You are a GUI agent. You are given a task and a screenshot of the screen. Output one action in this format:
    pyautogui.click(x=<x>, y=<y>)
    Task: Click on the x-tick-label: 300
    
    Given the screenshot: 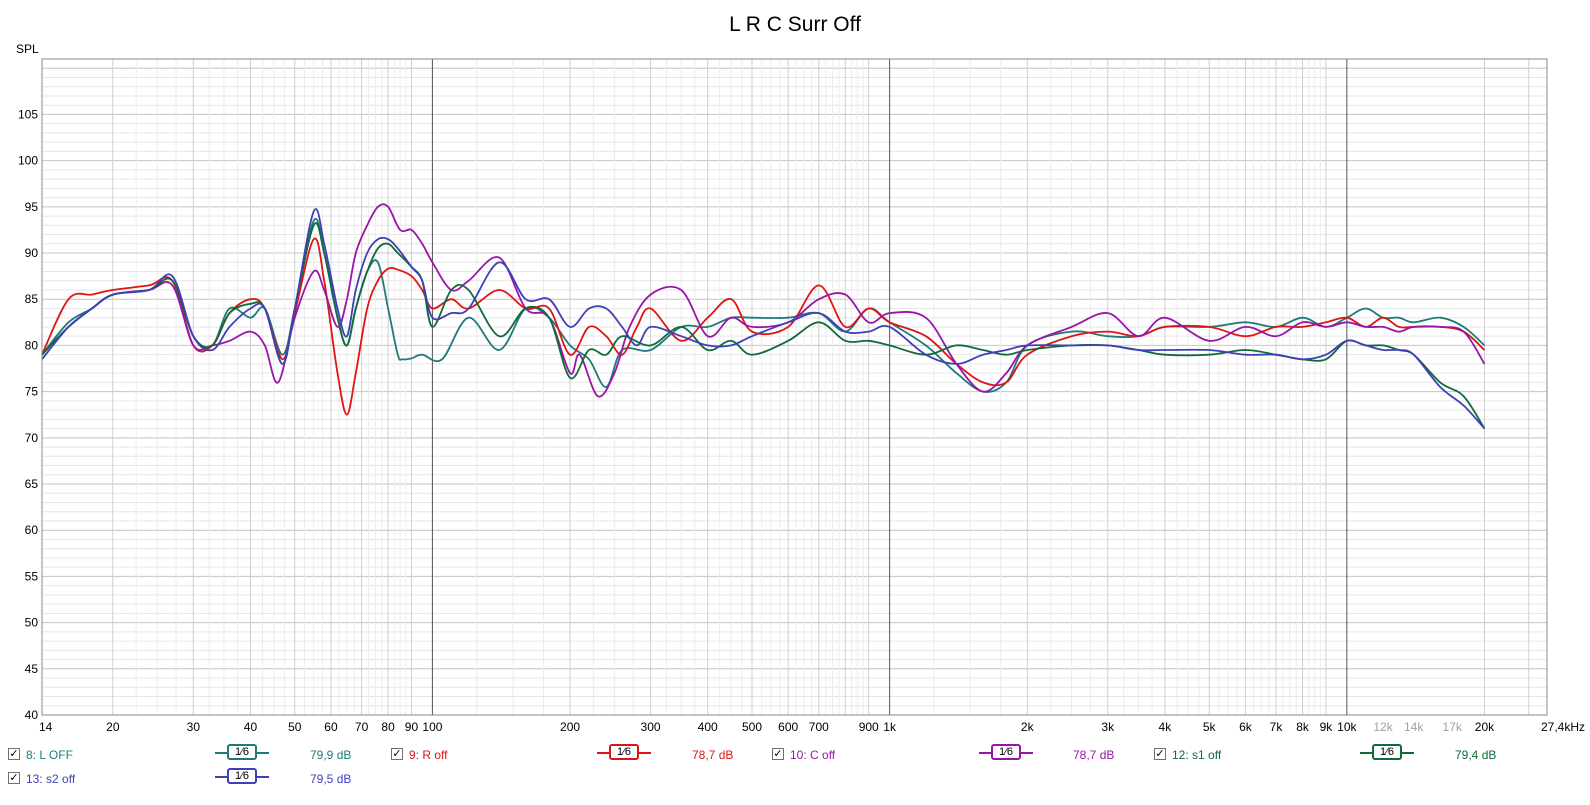 What is the action you would take?
    pyautogui.click(x=651, y=727)
    